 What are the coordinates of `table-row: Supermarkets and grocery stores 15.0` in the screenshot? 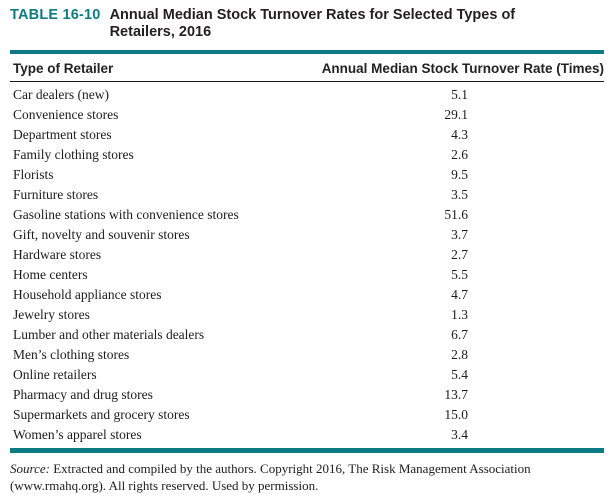 It's located at (307, 415).